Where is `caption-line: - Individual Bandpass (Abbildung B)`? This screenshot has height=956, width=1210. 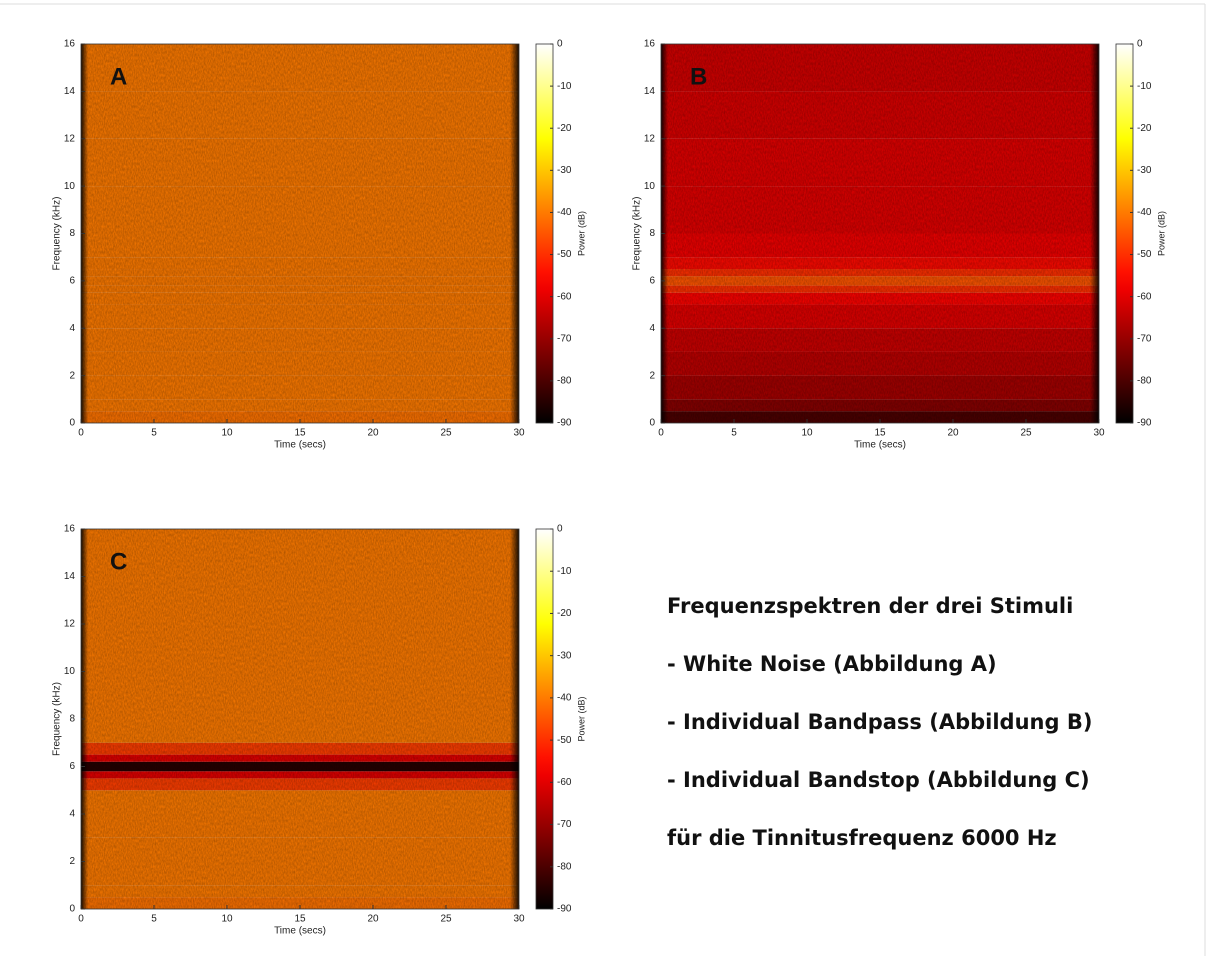 caption-line: - Individual Bandpass (Abbildung B) is located at coordinates (879, 722).